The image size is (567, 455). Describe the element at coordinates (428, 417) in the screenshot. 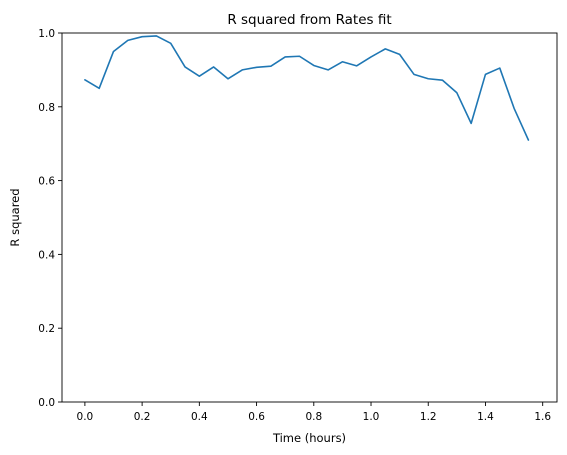

I see `x-tick-label: 1.2` at that location.